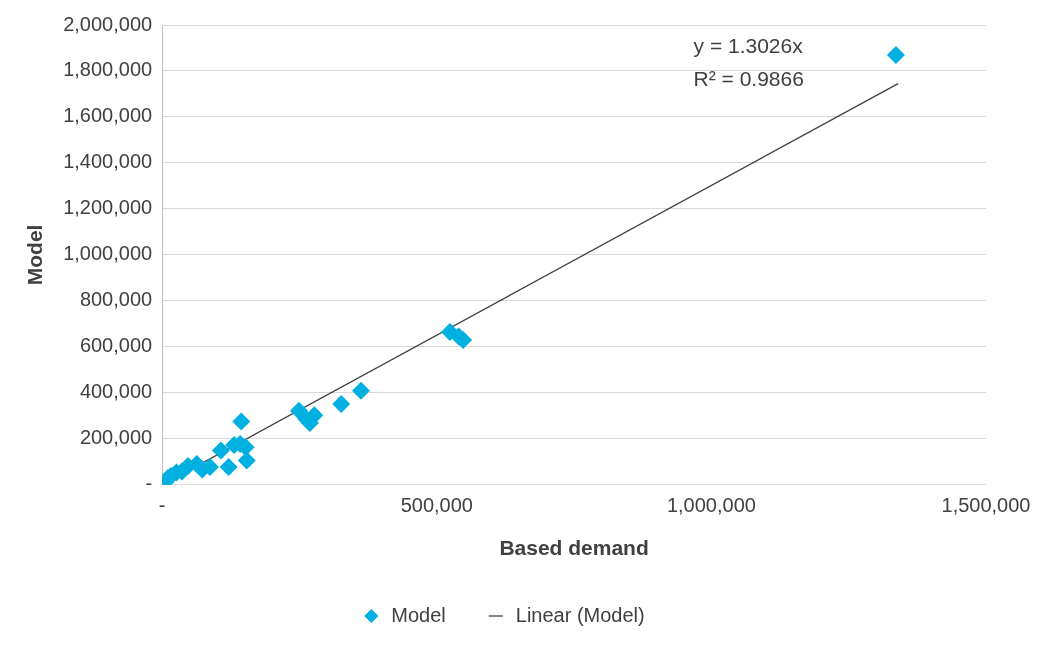 The width and height of the screenshot is (1056, 646). Describe the element at coordinates (436, 505) in the screenshot. I see `x-tick-label: 500,000` at that location.